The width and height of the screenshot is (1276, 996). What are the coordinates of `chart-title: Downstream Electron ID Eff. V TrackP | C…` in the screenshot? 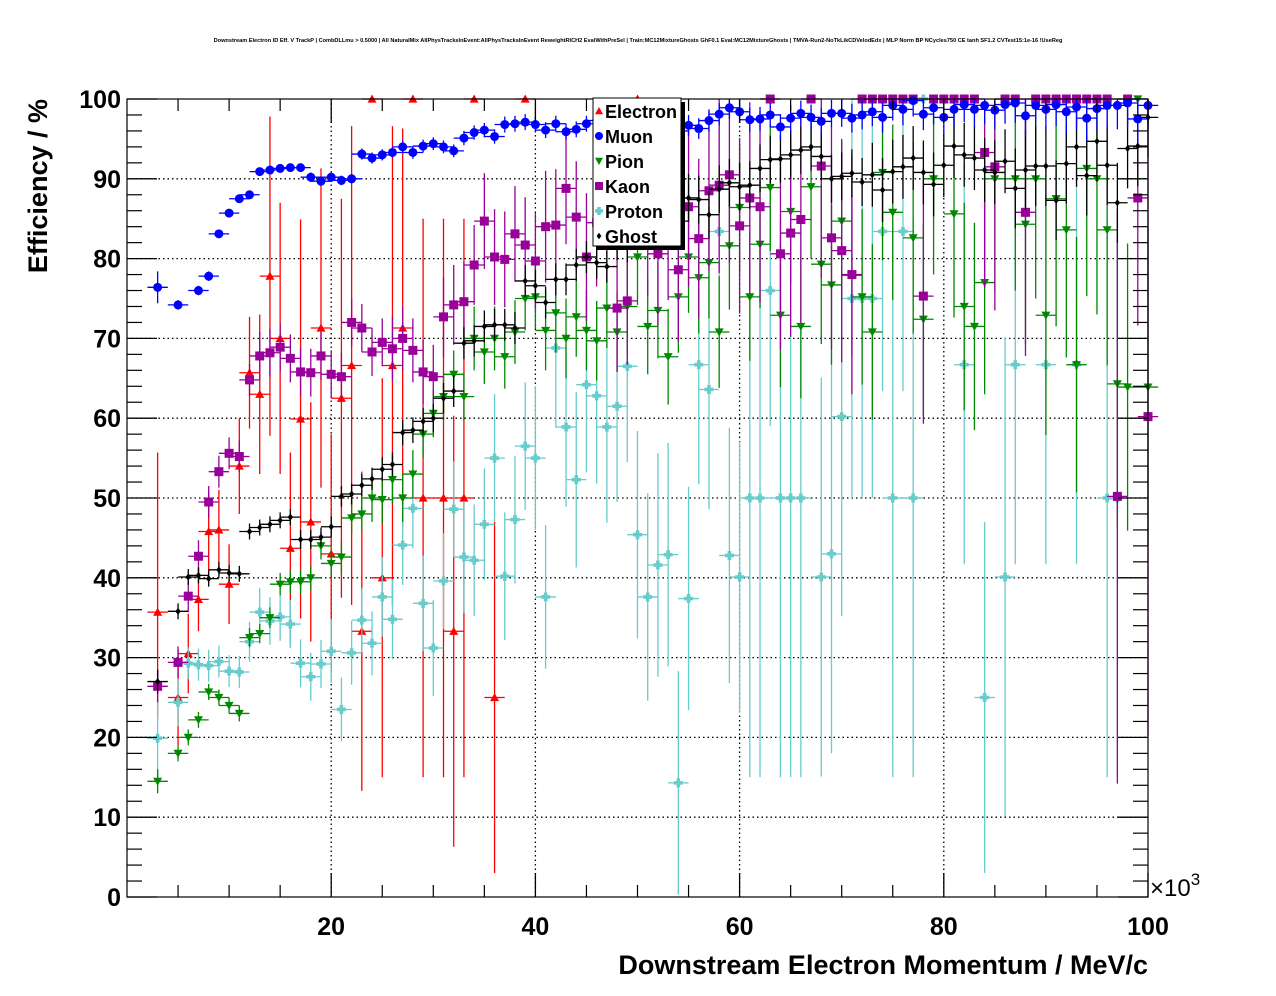 It's located at (638, 41).